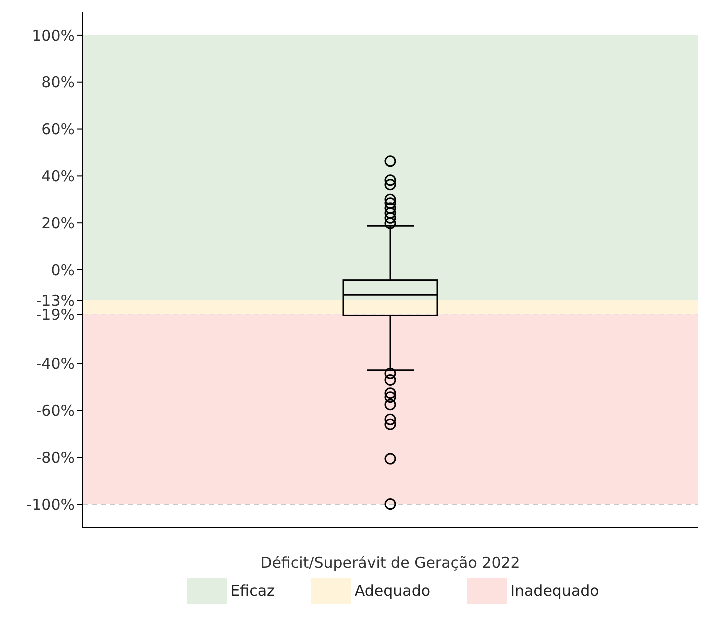  Describe the element at coordinates (55, 457) in the screenshot. I see `y-tick-label: -80%` at that location.